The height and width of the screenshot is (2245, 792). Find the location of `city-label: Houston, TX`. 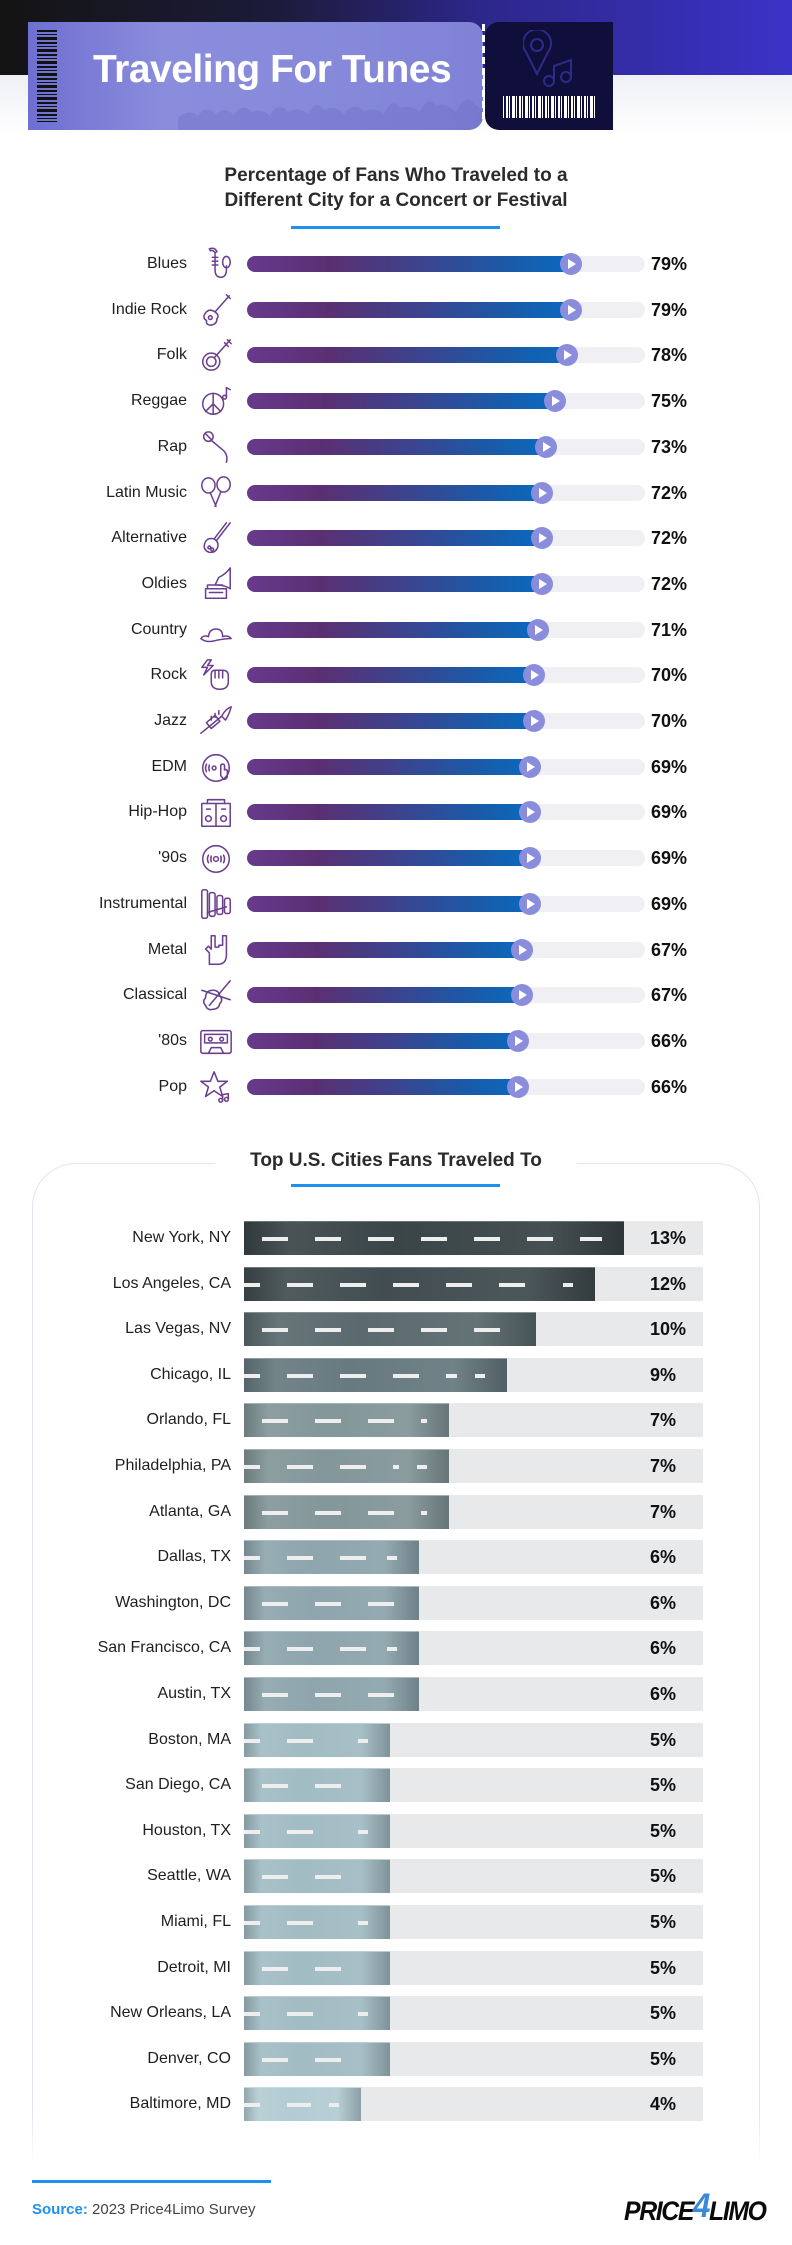

city-label: Houston, TX is located at coordinates (186, 1830).